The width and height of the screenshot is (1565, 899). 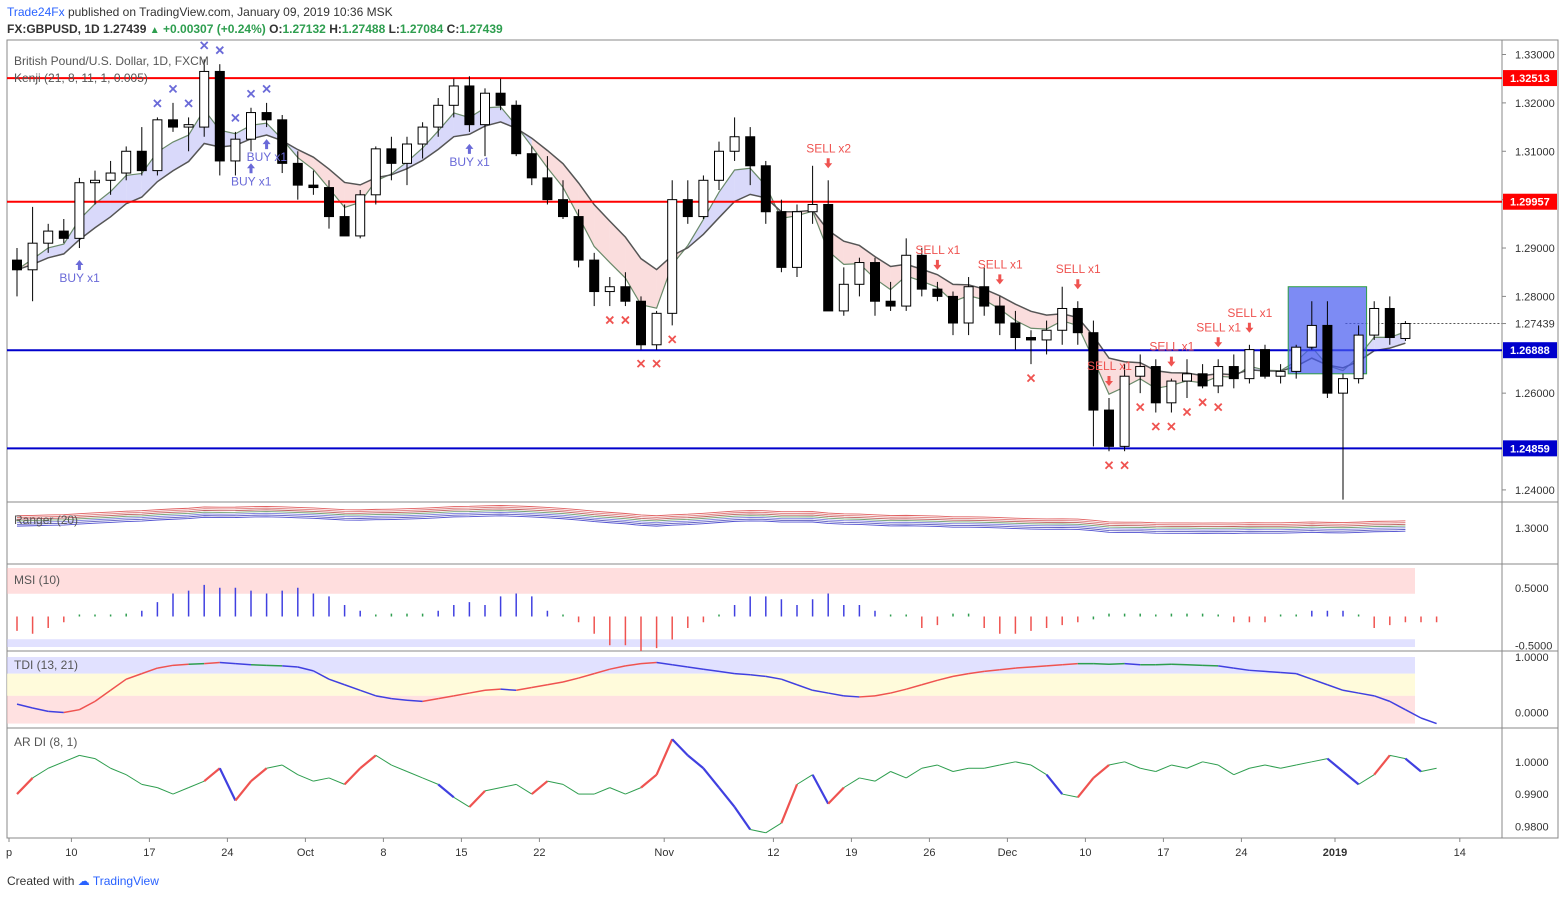 I want to click on level-price-label: 1.32513, so click(x=1530, y=79).